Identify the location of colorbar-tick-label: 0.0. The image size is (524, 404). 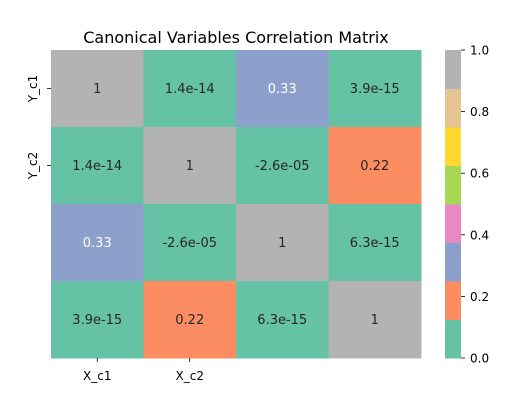
(479, 359).